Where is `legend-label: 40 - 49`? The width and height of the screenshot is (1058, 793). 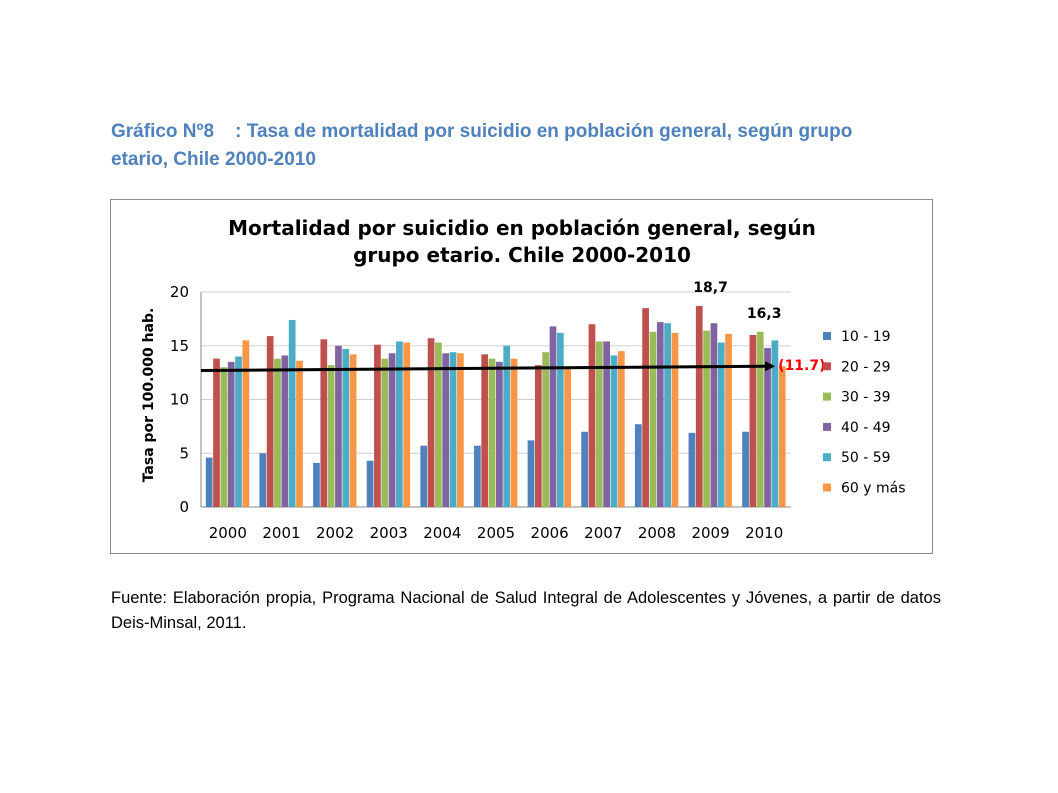 legend-label: 40 - 49 is located at coordinates (866, 428).